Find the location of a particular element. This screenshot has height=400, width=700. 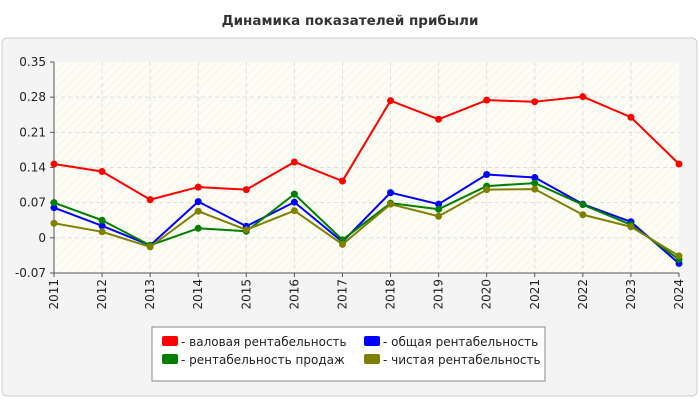

x-tick-label: 2024 is located at coordinates (679, 294).